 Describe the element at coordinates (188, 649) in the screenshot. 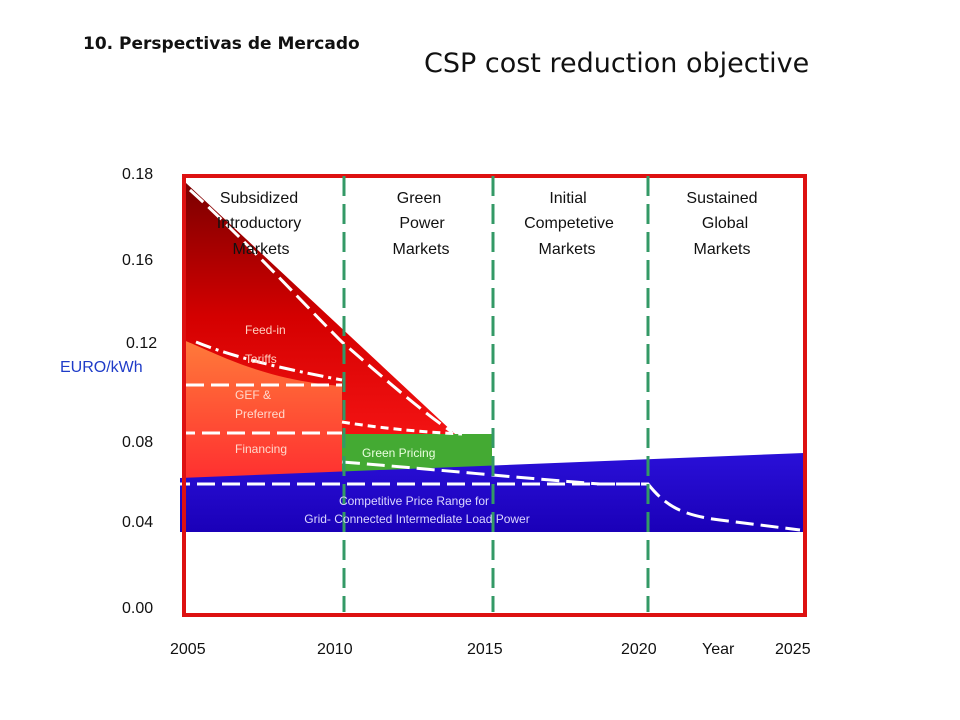

I see `x-tick-label: 2005` at that location.